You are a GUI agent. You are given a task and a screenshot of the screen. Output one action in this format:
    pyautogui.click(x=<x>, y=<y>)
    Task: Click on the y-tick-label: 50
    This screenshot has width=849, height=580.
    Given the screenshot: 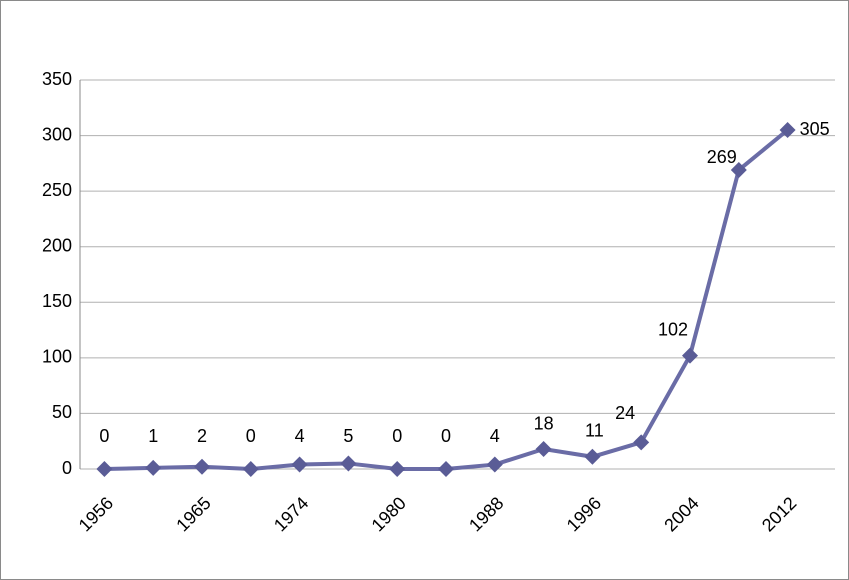 What is the action you would take?
    pyautogui.click(x=62, y=412)
    